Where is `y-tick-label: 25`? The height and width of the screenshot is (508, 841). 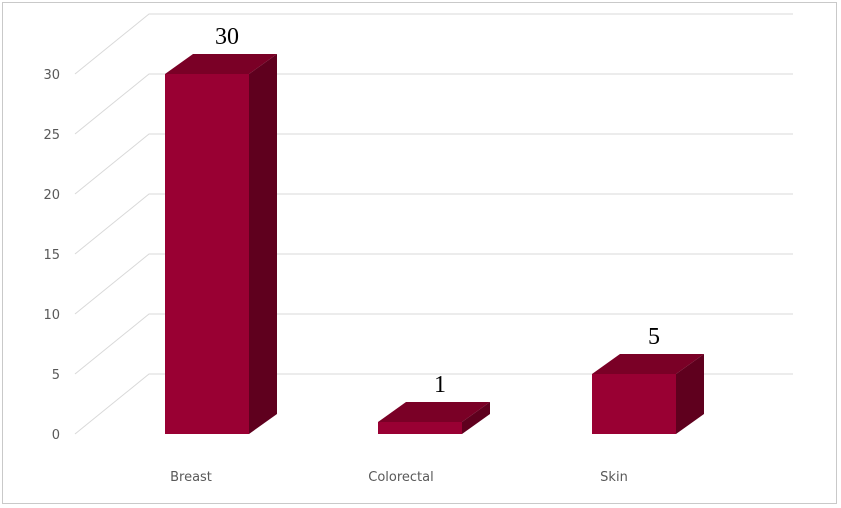
y-tick-label: 25 is located at coordinates (51, 135).